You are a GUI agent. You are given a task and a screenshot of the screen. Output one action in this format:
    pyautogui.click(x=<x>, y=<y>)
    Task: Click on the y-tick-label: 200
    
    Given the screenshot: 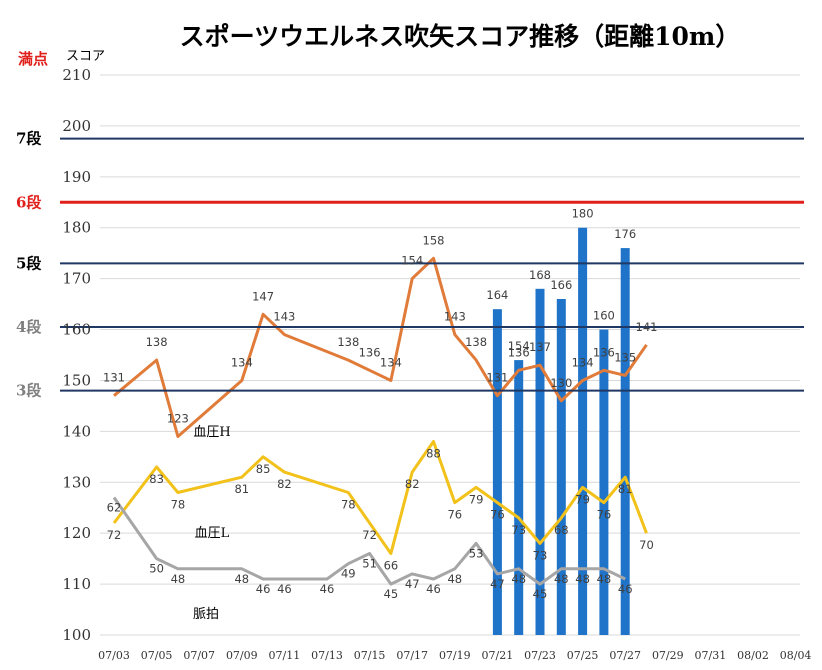 What is the action you would take?
    pyautogui.click(x=76, y=126)
    